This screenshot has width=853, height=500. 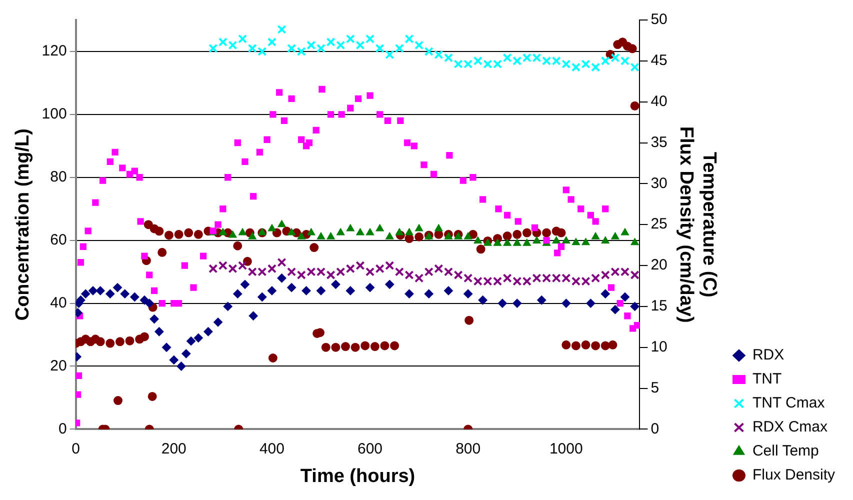 I want to click on y2-tick-label: 0, so click(x=655, y=429).